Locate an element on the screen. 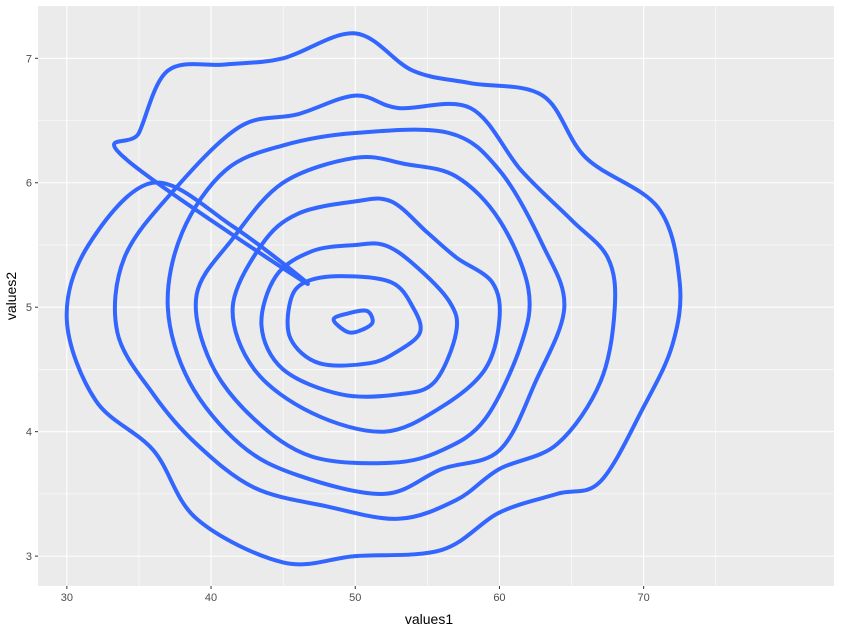  x-tick-label: 40 is located at coordinates (211, 598).